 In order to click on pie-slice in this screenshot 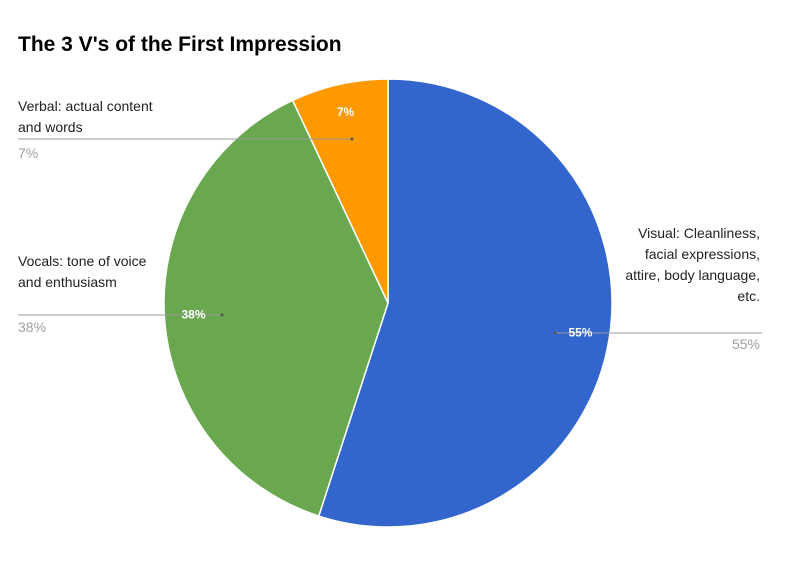, I will do `click(340, 191)`.